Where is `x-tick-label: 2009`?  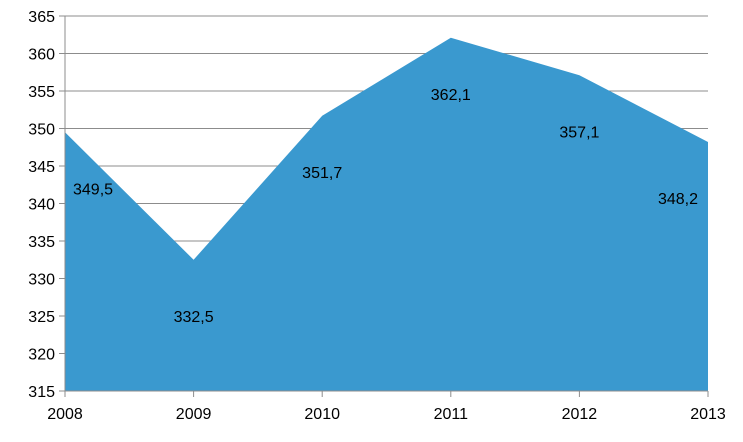
x-tick-label: 2009 is located at coordinates (194, 414).